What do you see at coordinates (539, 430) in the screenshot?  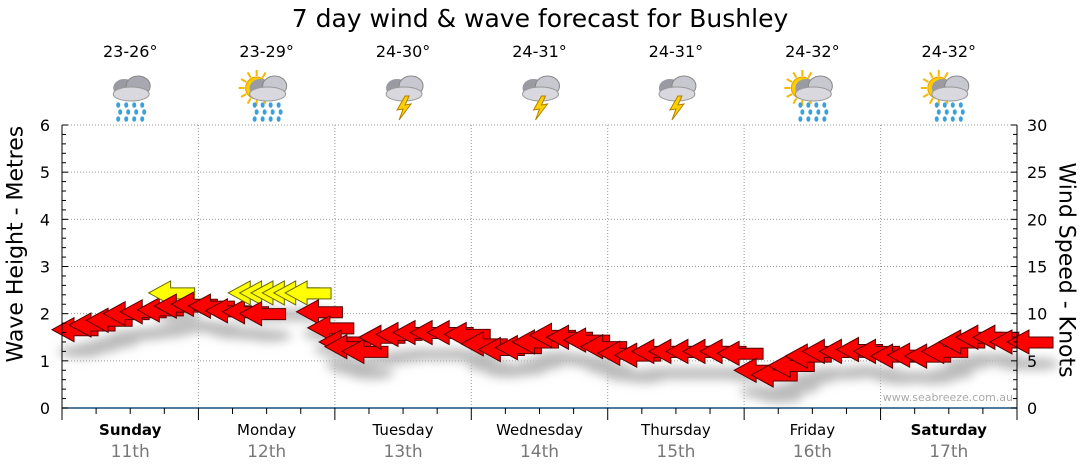 I see `day-name: Wednesday` at bounding box center [539, 430].